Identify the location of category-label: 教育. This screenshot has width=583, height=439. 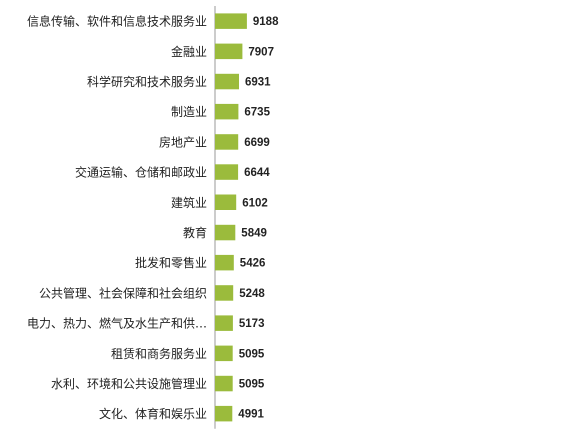
(195, 232).